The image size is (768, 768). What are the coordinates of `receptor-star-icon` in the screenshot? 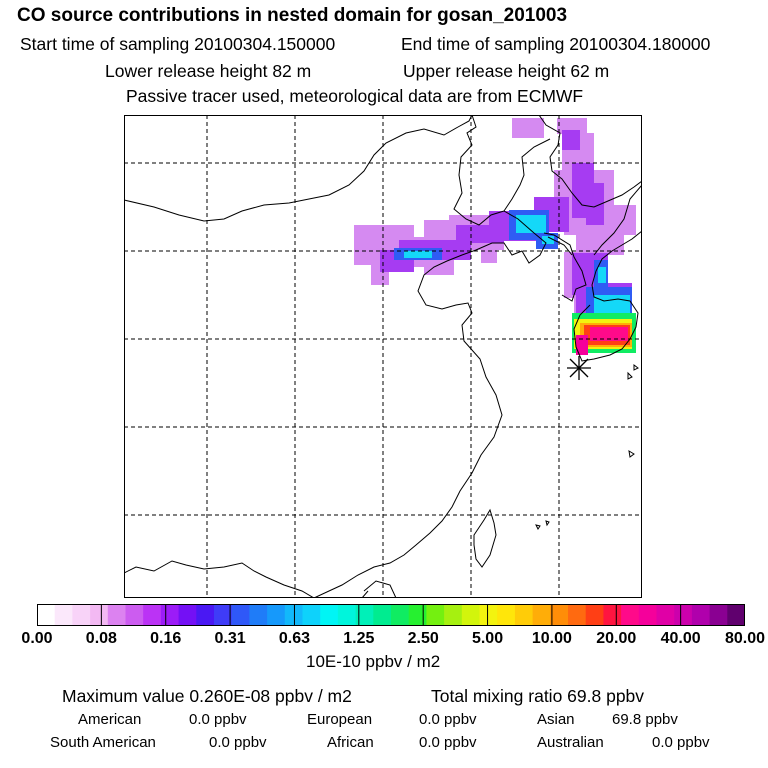 It's located at (579, 368).